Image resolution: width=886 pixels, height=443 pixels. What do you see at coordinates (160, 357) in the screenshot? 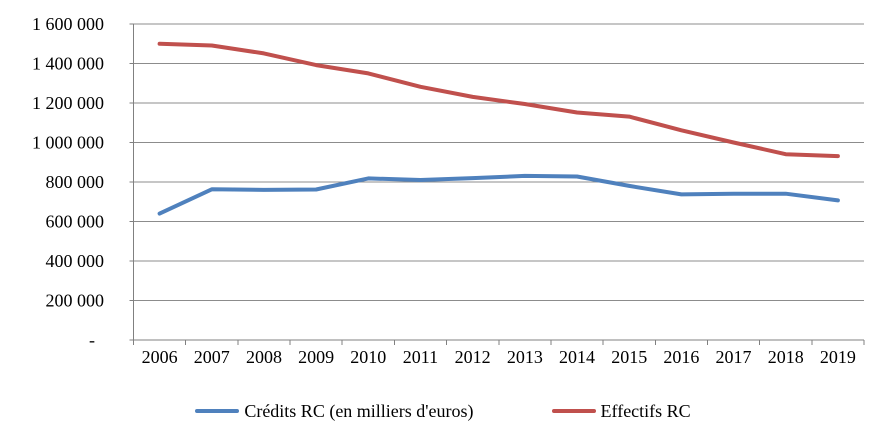
I see `x-tick-label: 2006` at bounding box center [160, 357].